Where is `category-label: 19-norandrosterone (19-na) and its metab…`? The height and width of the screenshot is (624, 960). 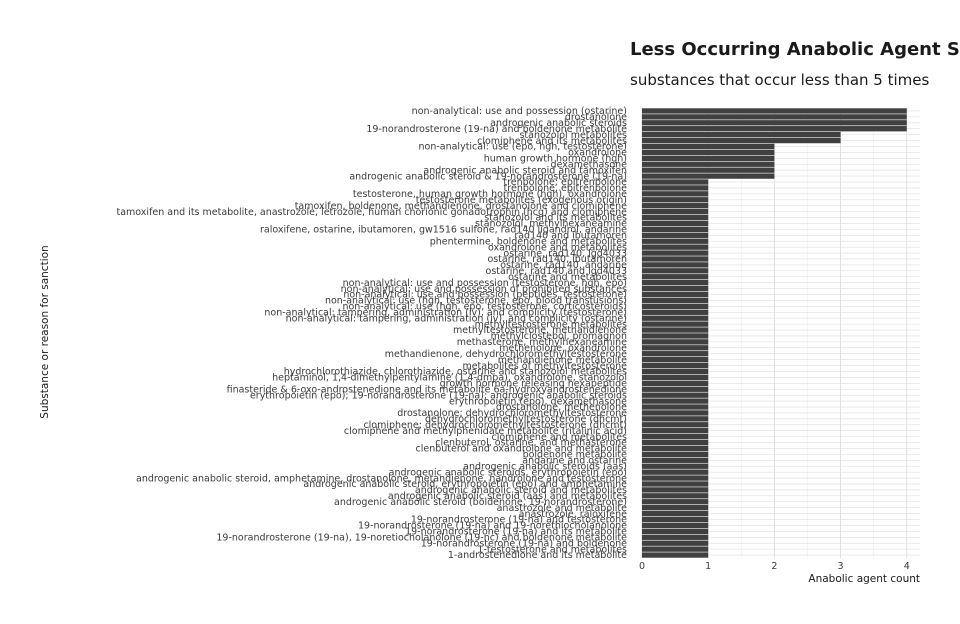 category-label: 19-norandrosterone (19-na) and its metab… is located at coordinates (516, 532).